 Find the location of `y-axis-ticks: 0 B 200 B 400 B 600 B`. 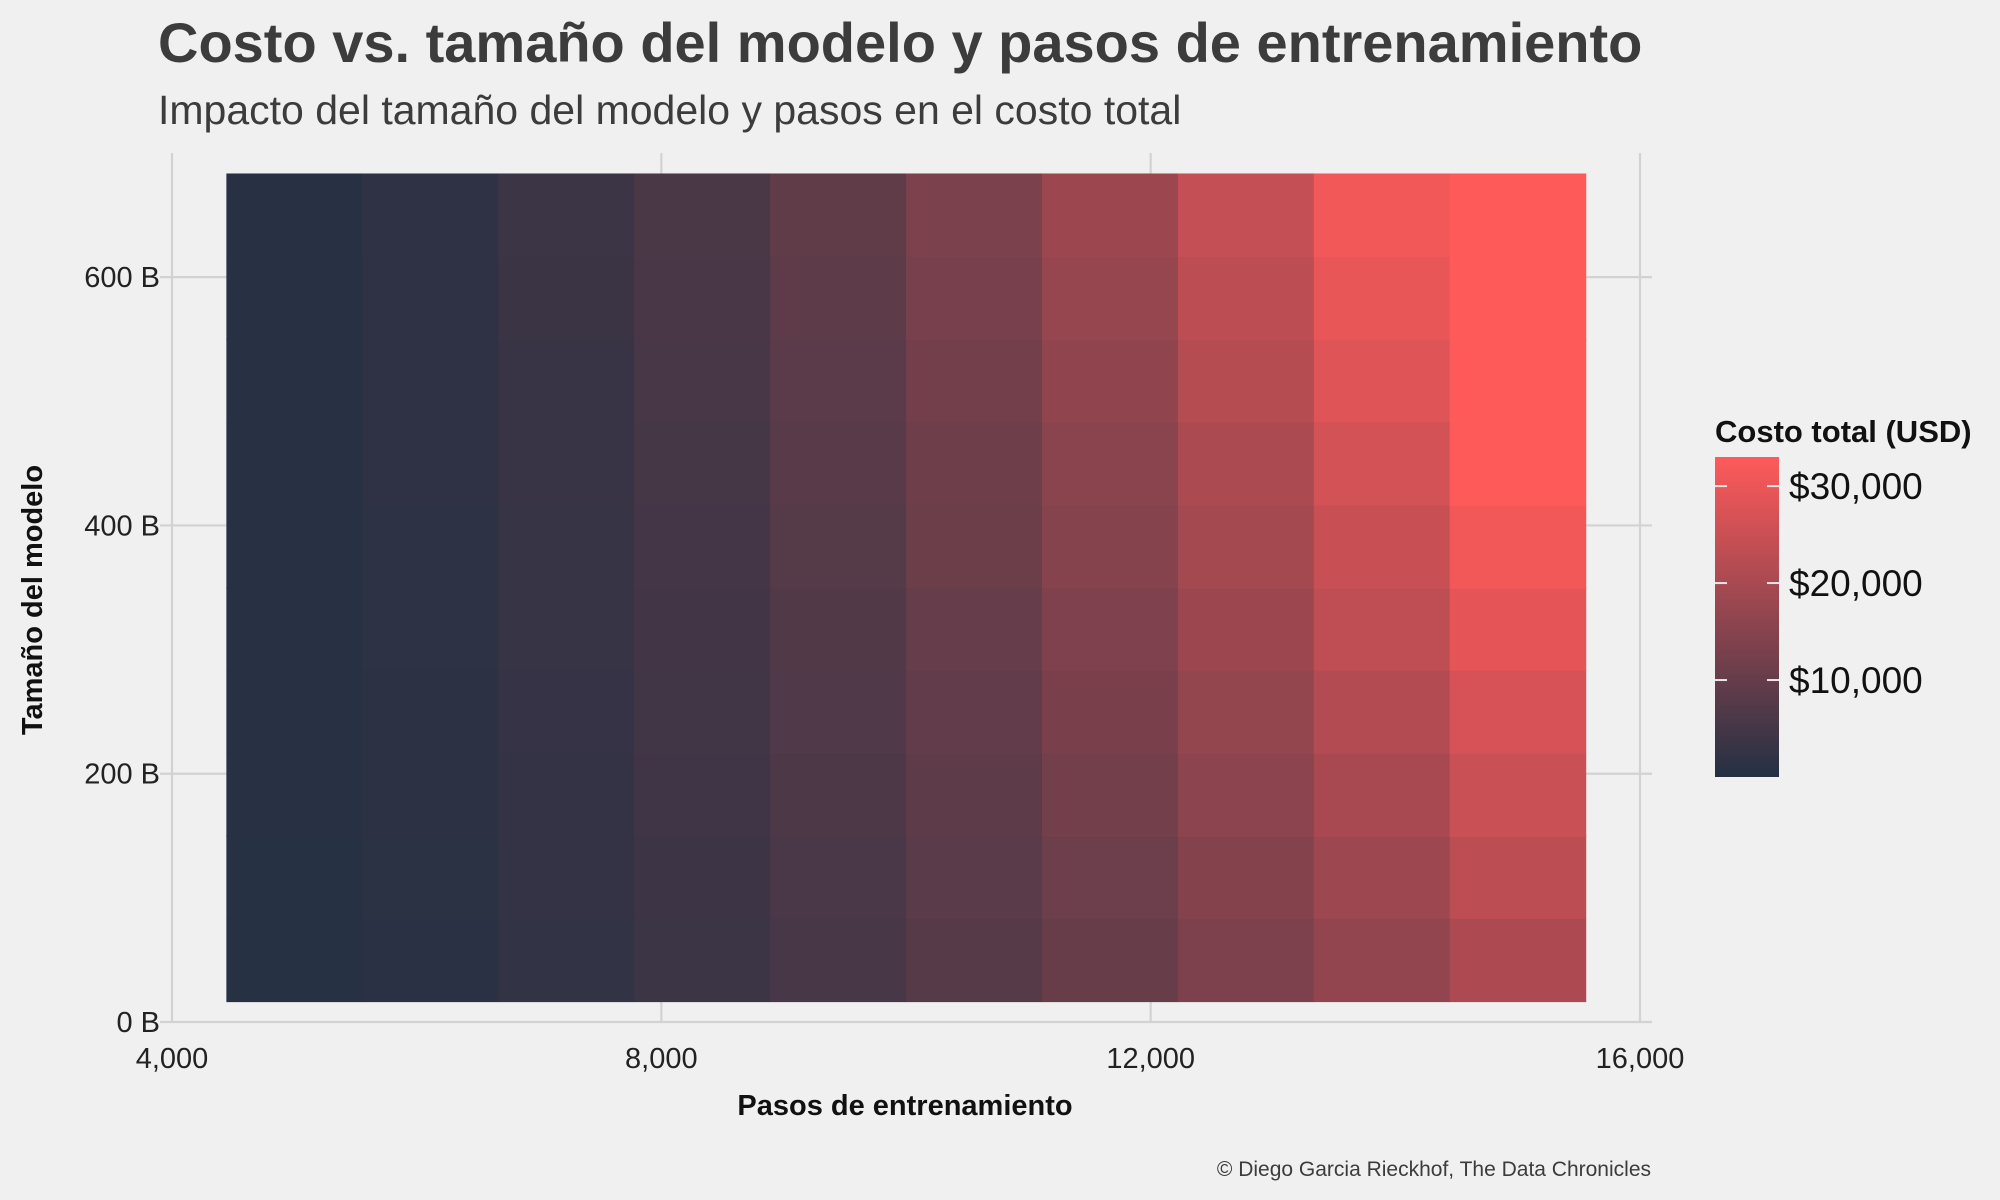

y-axis-ticks: 0 B 200 B 400 B 600 B is located at coordinates (122, 650).